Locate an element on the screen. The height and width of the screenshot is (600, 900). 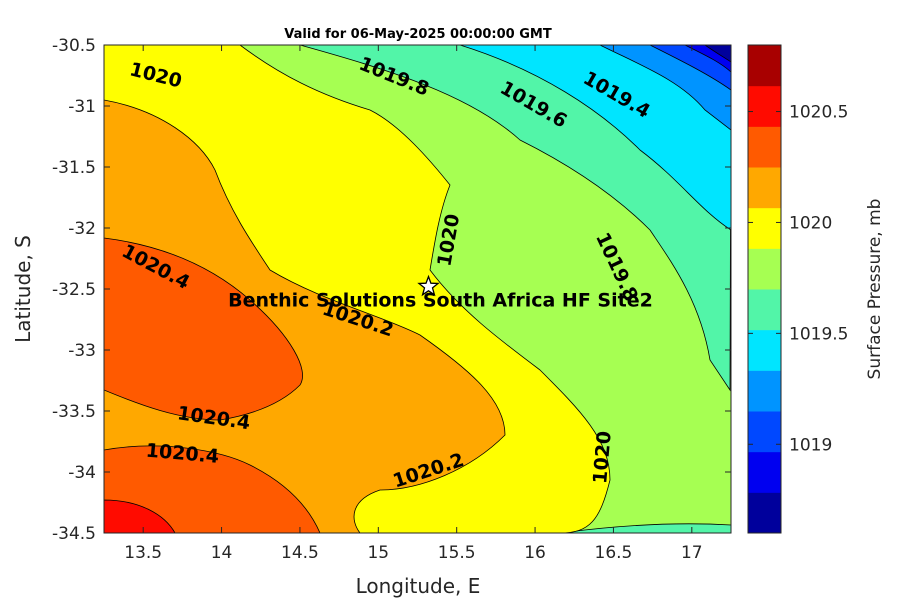
x-tick-label: 16 is located at coordinates (535, 553).